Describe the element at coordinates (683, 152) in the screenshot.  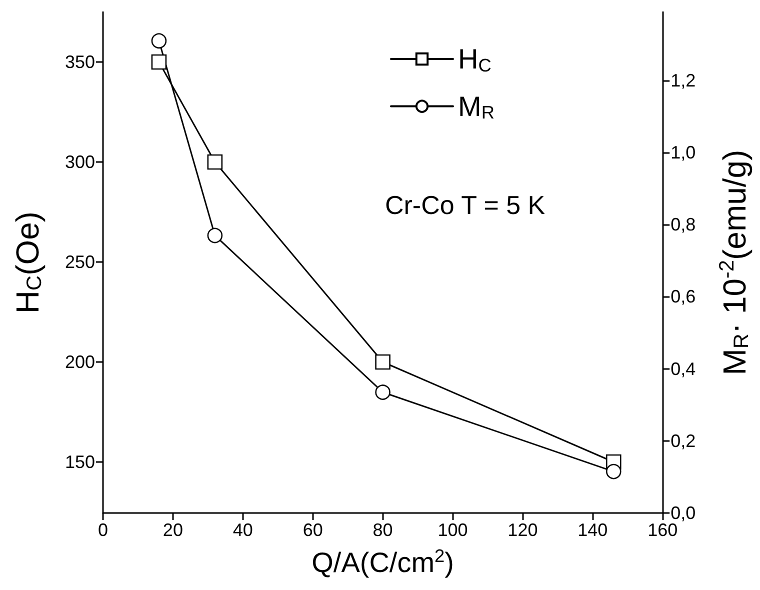
I see `y2-tick-label: 1,0` at that location.